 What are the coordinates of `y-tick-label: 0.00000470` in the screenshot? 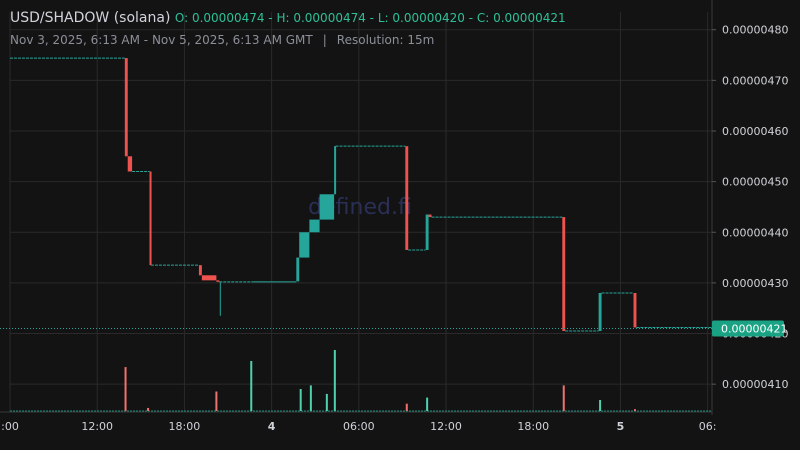 It's located at (755, 80).